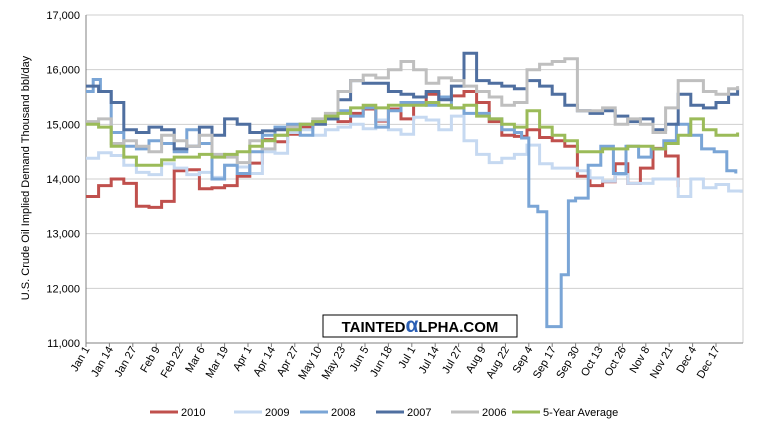  I want to click on y-tick-label: 14,000, so click(63, 180).